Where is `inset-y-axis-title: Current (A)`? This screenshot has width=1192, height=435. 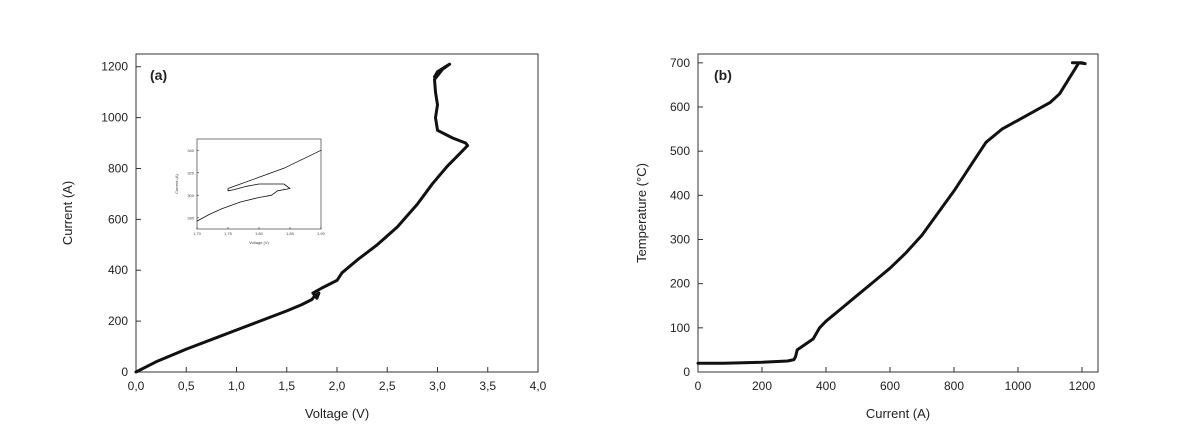 inset-y-axis-title: Current (A) is located at coordinates (176, 183).